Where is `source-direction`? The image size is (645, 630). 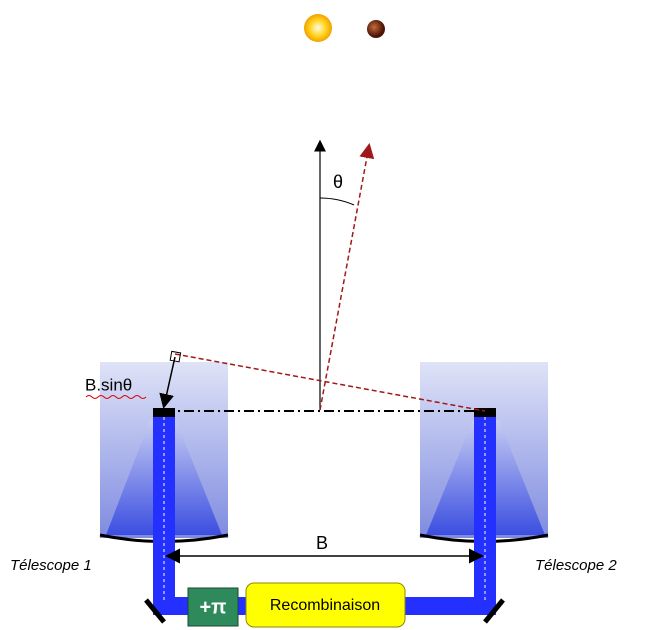 source-direction is located at coordinates (347, 277).